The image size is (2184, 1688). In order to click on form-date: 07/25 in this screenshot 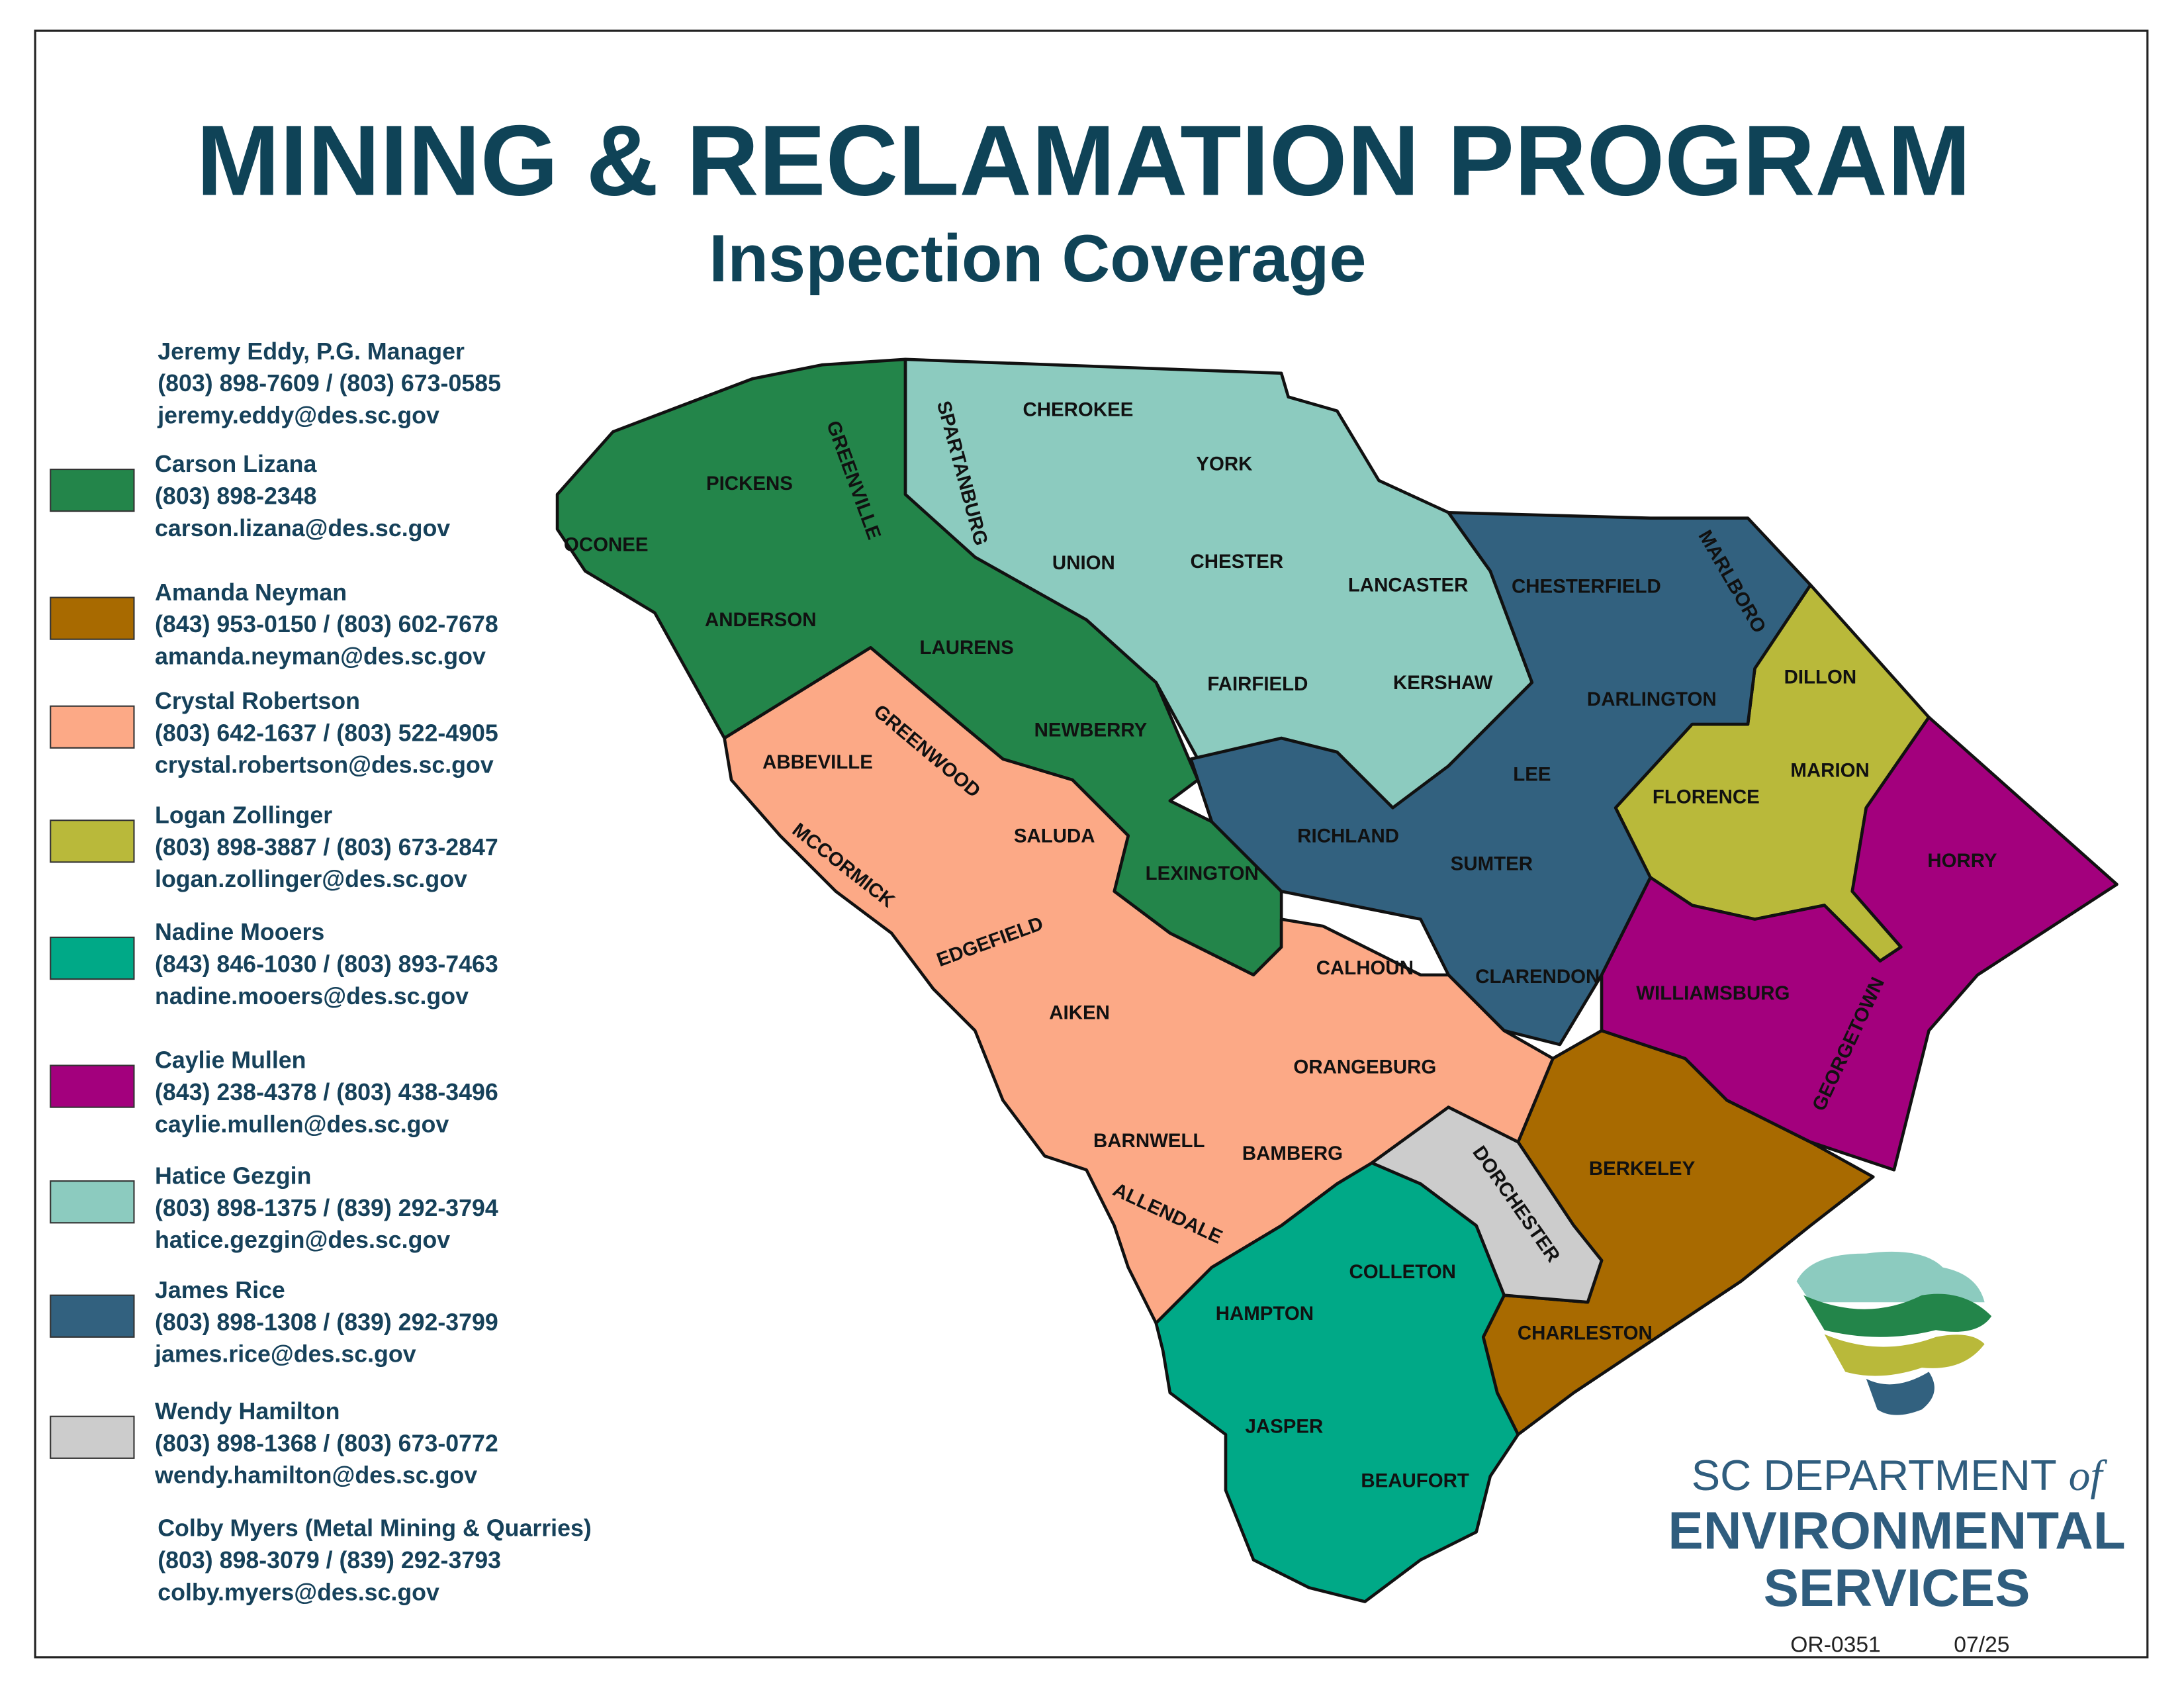, I will do `click(1982, 1644)`.